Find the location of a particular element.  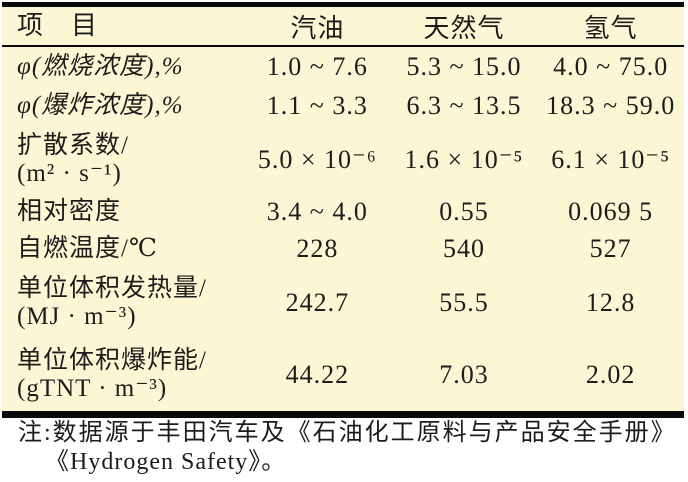

value-hydrogen: 527 is located at coordinates (610, 248).